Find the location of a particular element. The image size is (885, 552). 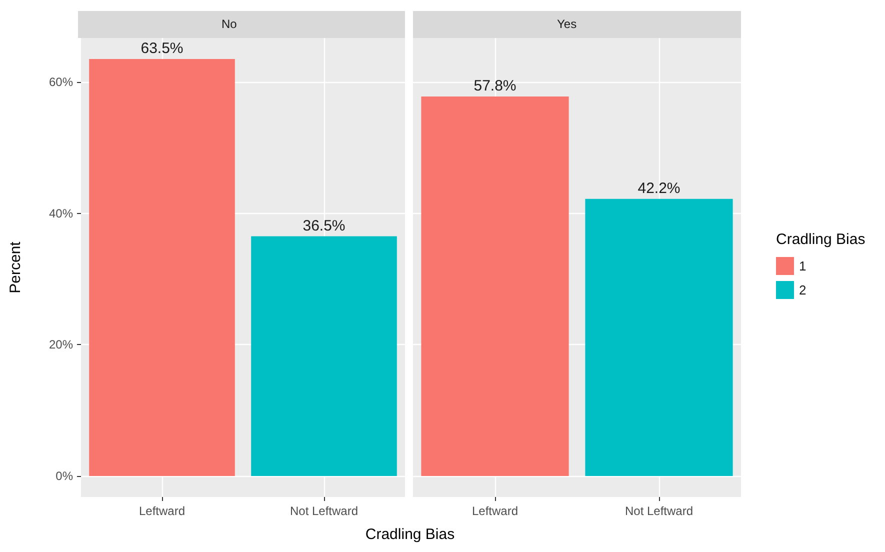

legend-label: 1 is located at coordinates (802, 266).